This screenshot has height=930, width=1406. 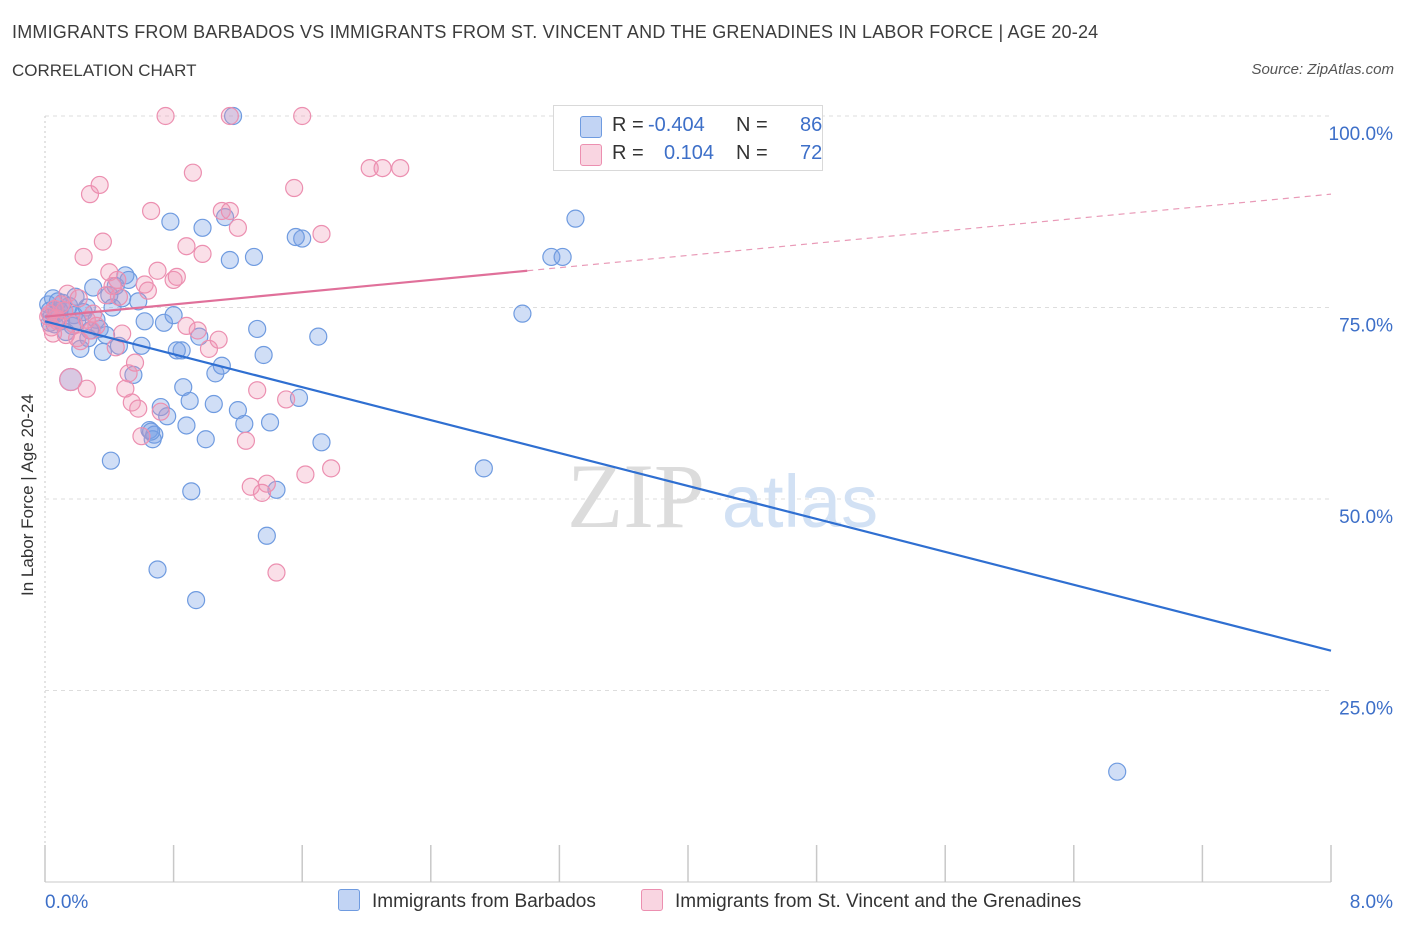 I want to click on st-vincent-swatch, so click(x=591, y=155).